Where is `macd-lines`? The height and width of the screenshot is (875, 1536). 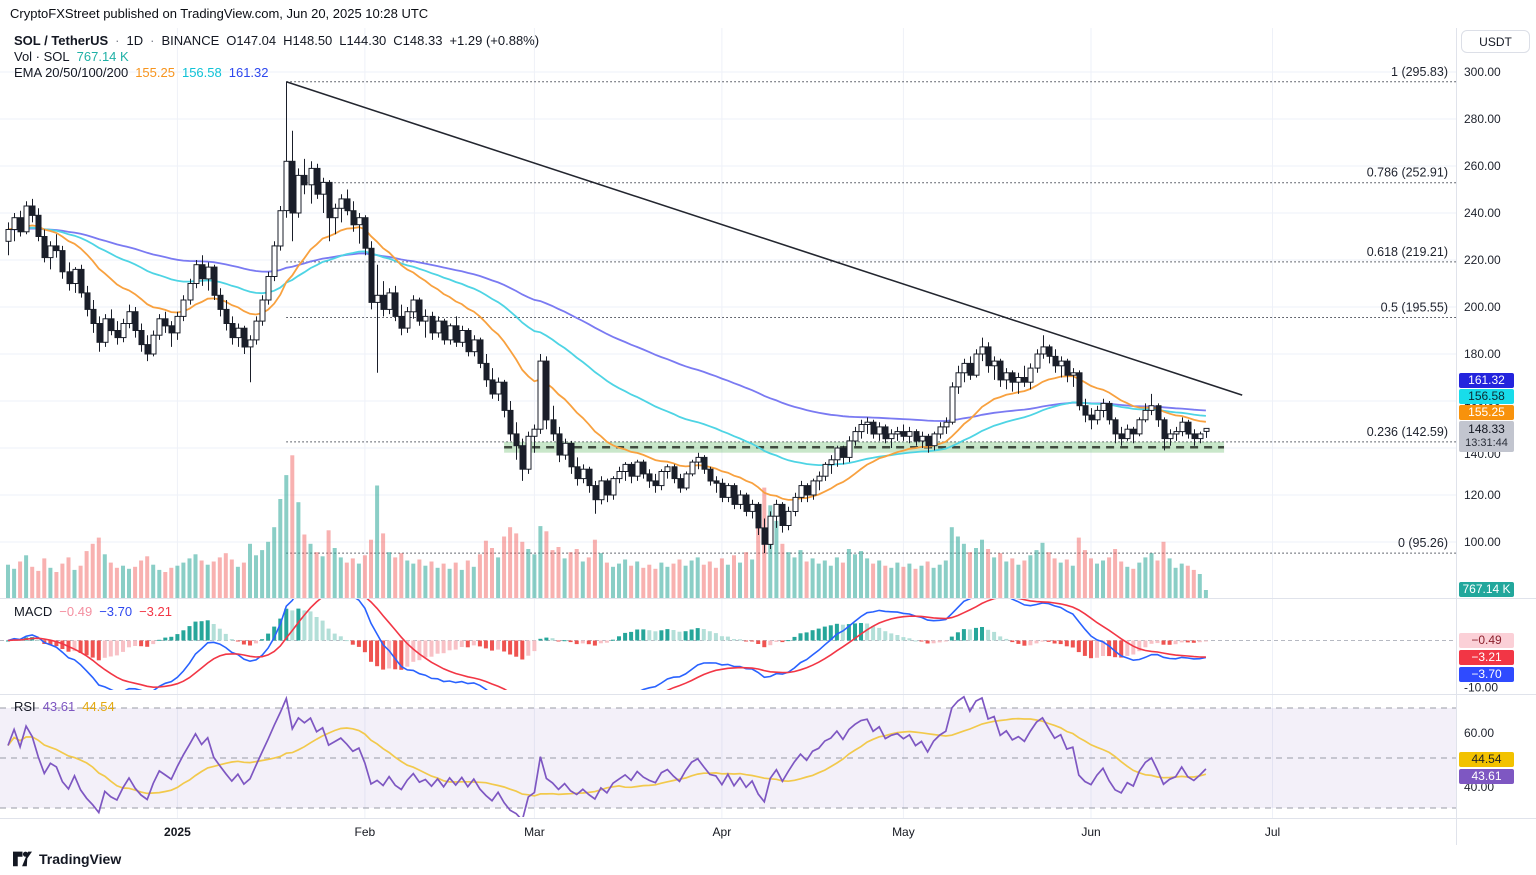 macd-lines is located at coordinates (607, 644).